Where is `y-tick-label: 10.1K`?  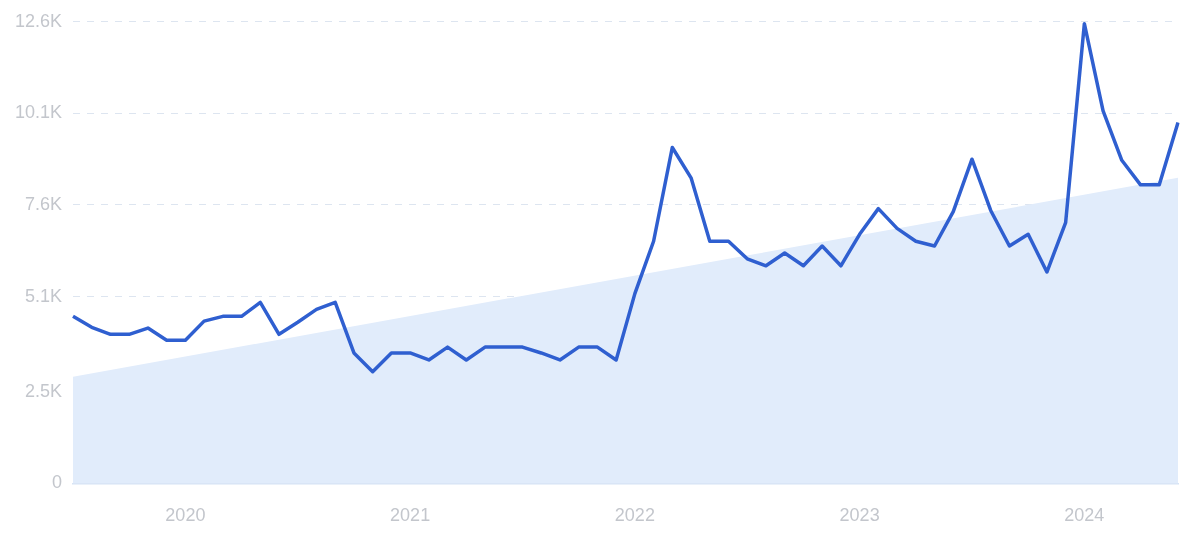
y-tick-label: 10.1K is located at coordinates (38, 112).